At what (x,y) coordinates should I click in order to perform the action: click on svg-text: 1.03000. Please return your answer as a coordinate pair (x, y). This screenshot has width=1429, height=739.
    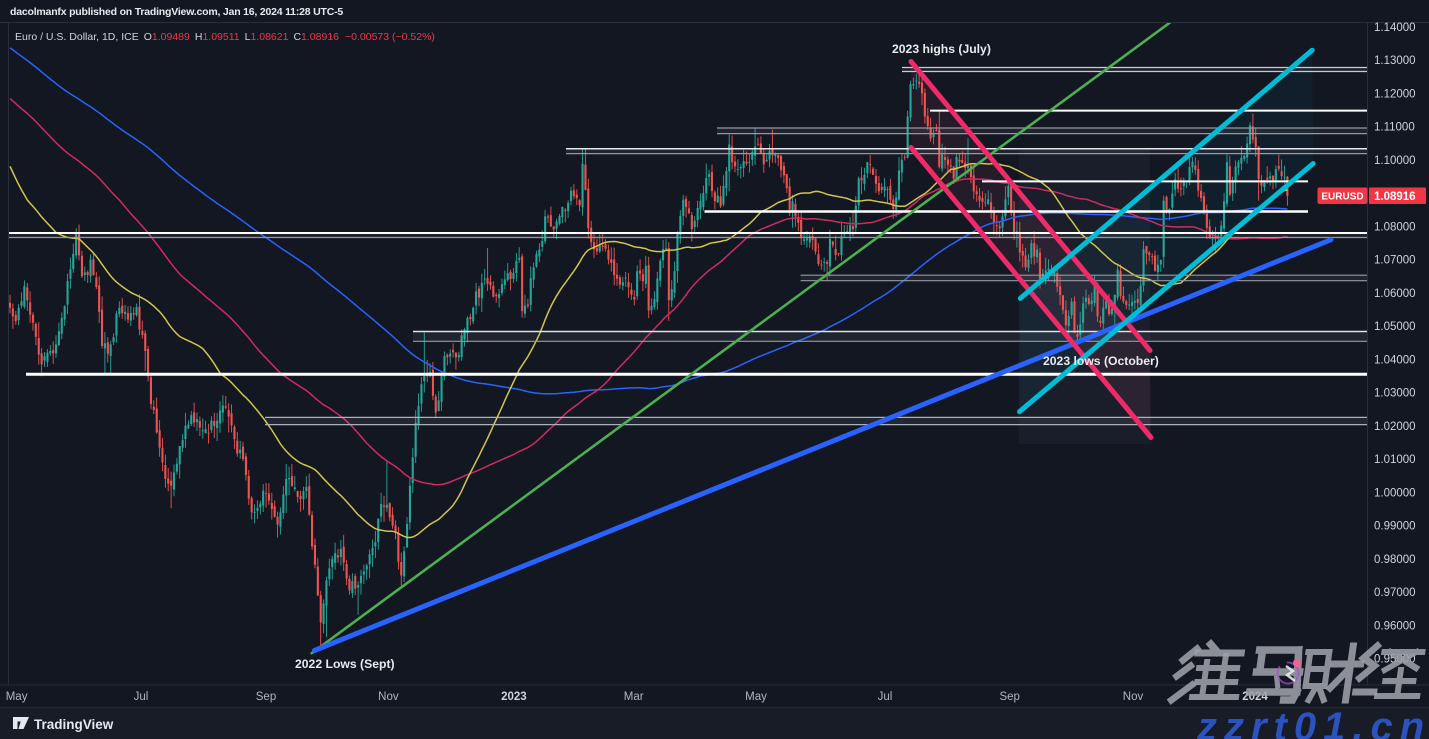
    Looking at the image, I should click on (1395, 394).